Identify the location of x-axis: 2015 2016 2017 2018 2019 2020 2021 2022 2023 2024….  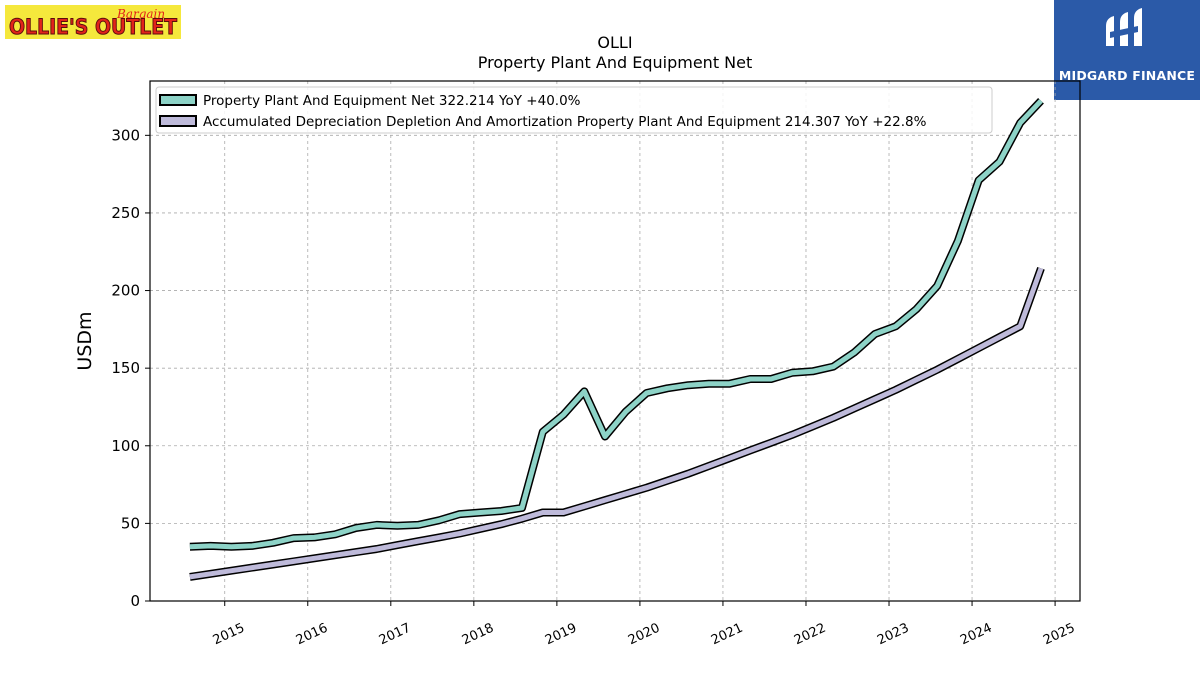
(644, 625).